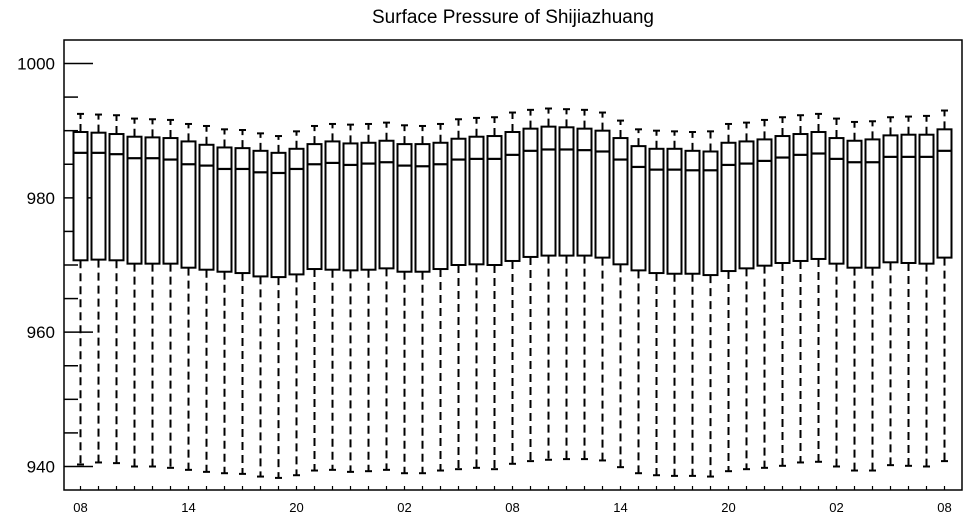  What do you see at coordinates (41, 332) in the screenshot?
I see `y-tick-label: 960` at bounding box center [41, 332].